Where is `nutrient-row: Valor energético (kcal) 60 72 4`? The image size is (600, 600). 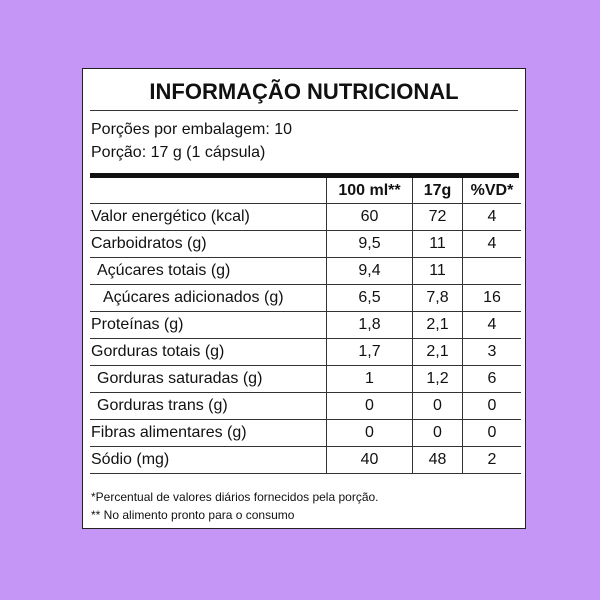
nutrient-row: Valor energético (kcal) 60 72 4 is located at coordinates (305, 217).